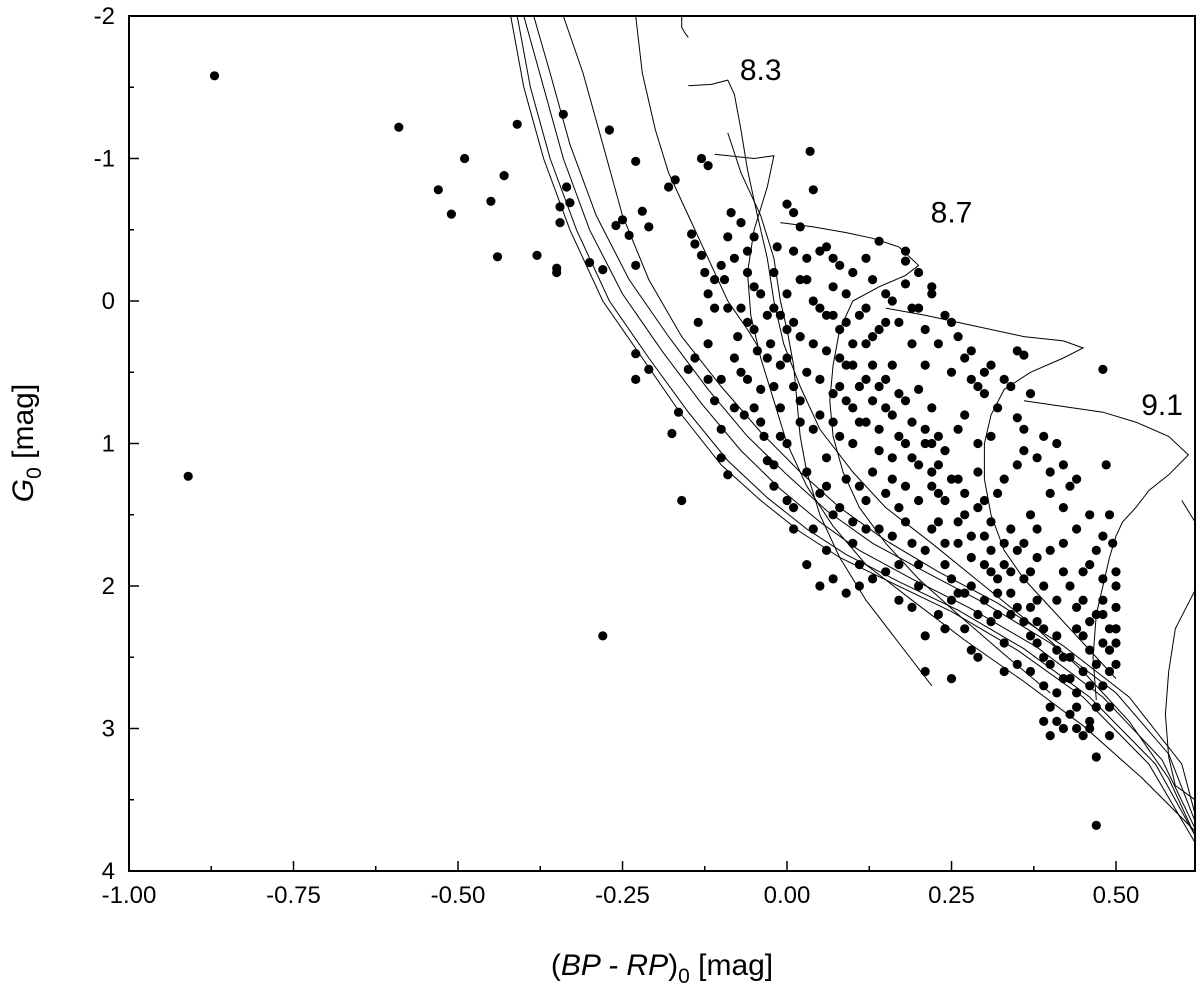  Describe the element at coordinates (961, 238) in the screenshot. I see `isochrone-labels: 8.3 8.7 9.1` at that location.